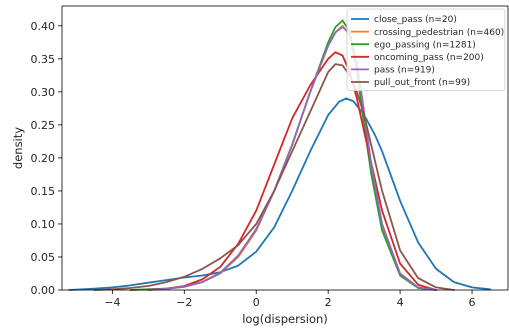 This screenshot has width=509, height=329. I want to click on x-tick-label: −4, so click(112, 302).